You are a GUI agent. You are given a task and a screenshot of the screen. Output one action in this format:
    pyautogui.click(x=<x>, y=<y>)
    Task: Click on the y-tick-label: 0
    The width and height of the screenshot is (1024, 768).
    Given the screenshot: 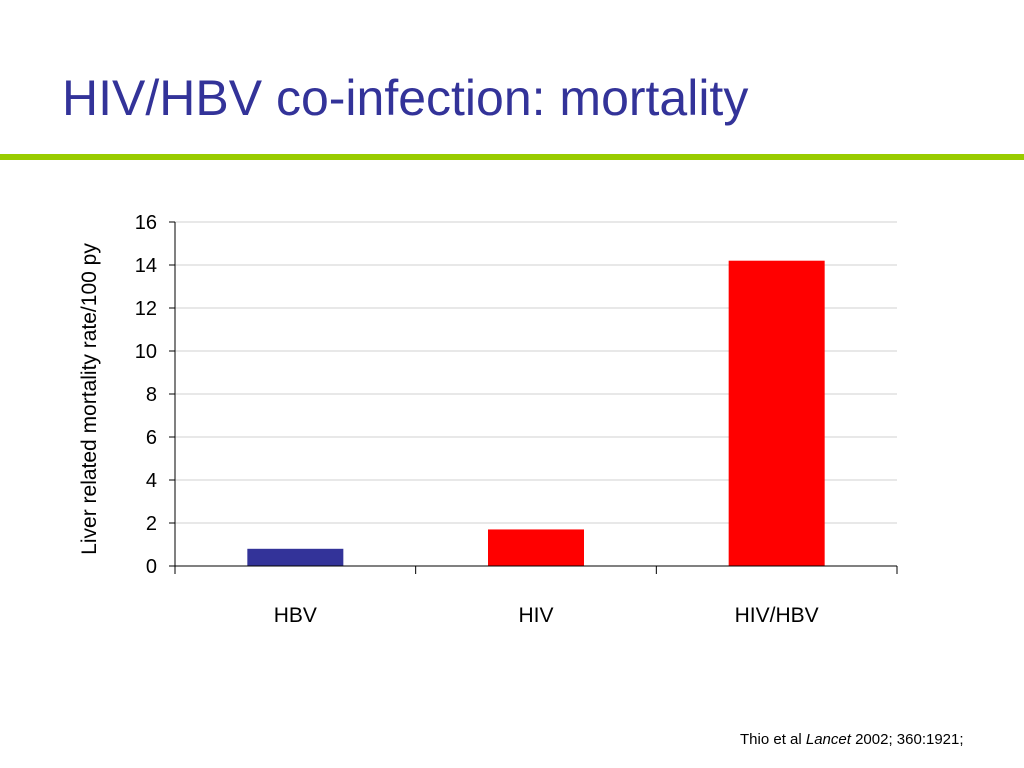 What is the action you would take?
    pyautogui.click(x=151, y=567)
    